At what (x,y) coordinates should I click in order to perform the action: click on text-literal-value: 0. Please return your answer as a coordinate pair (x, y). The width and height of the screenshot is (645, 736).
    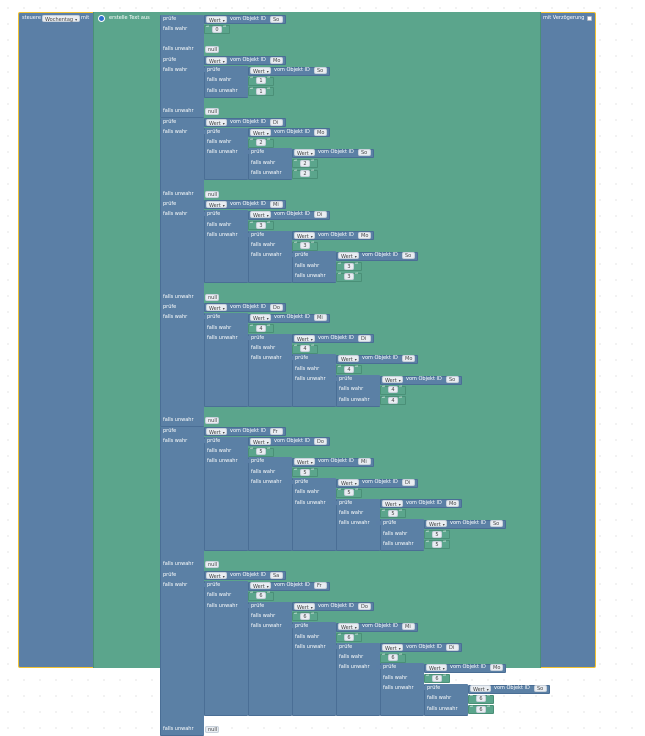
    Looking at the image, I should click on (217, 29).